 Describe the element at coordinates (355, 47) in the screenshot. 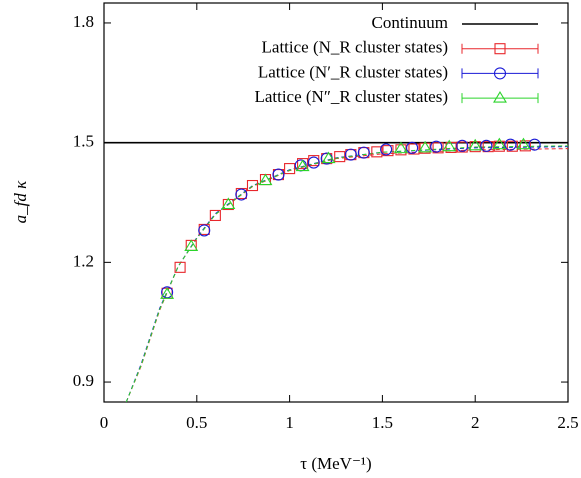

I see `legend-label: Lattice (N_R cluster states)` at that location.